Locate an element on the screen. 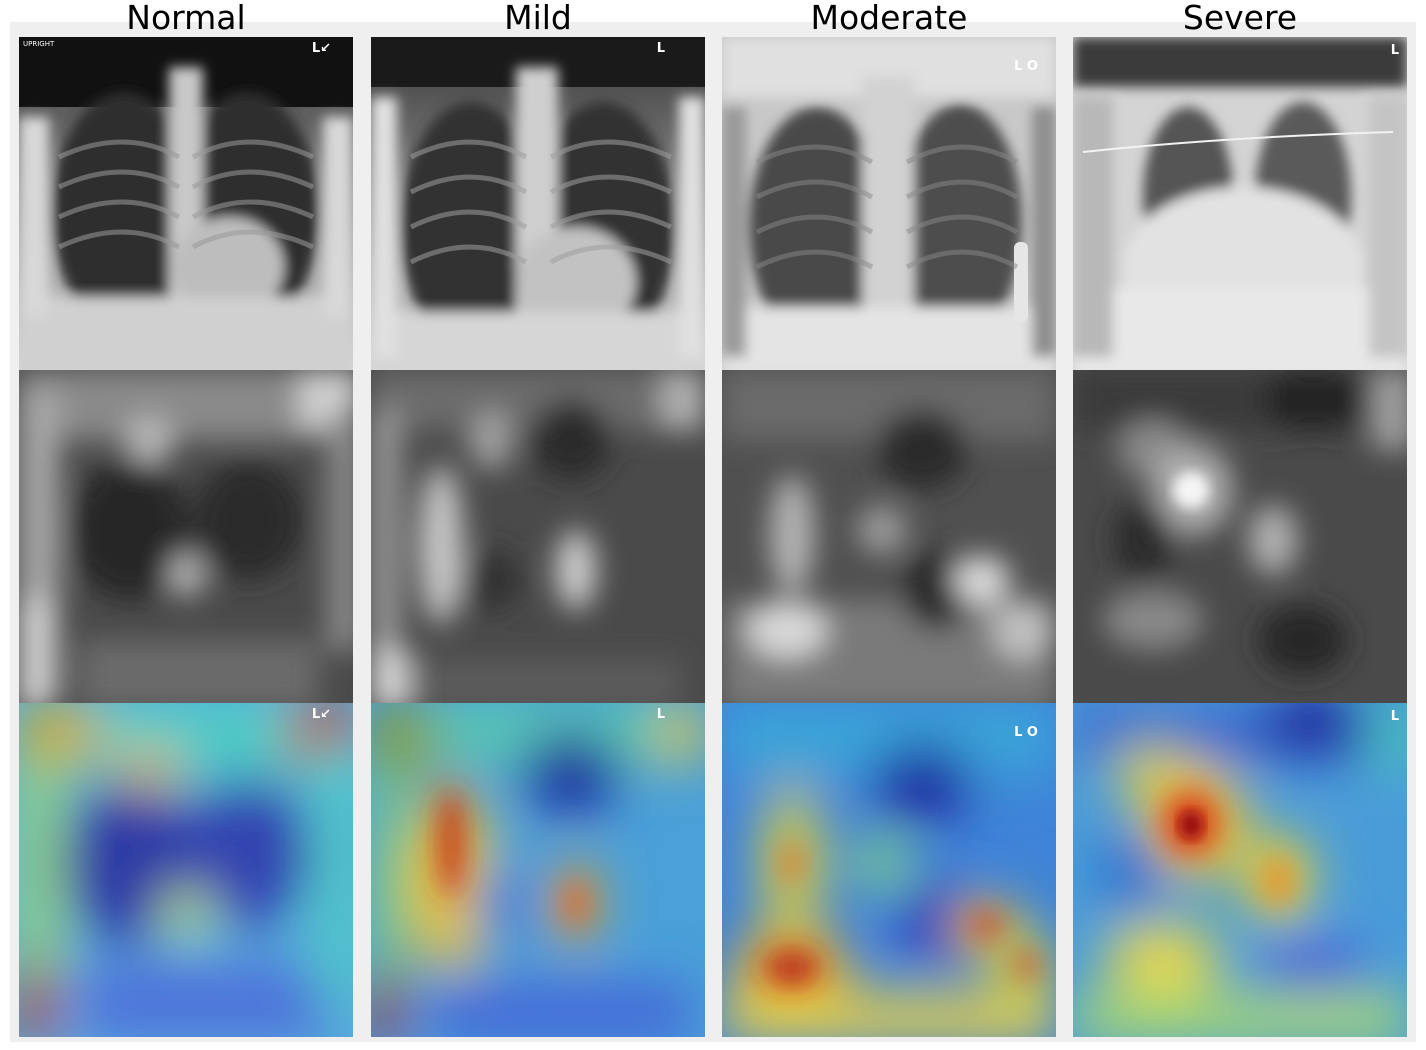  xray-normal: L↙ UPRIGHT is located at coordinates (186, 204).